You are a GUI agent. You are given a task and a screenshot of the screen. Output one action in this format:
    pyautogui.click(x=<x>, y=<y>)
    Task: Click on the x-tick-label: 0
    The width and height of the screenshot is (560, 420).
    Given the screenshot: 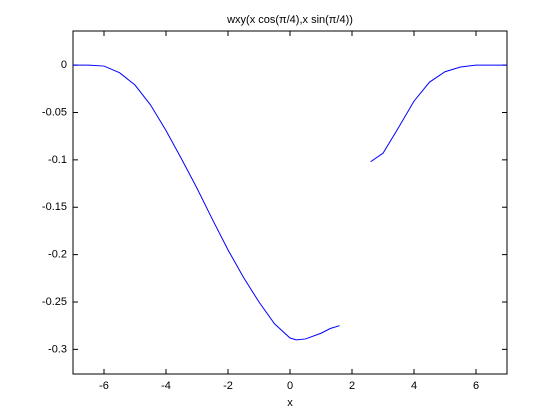 What is the action you would take?
    pyautogui.click(x=290, y=386)
    